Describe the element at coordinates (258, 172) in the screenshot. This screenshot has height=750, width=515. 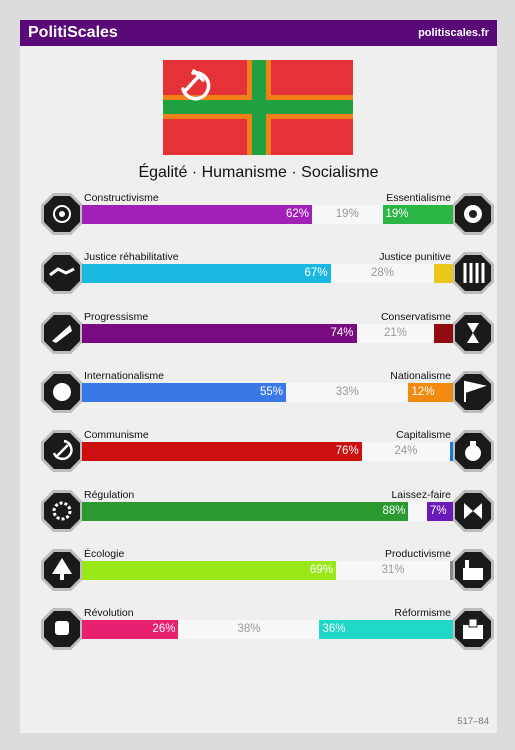
I see `subtitle: Égalité · Humanisme · Socialisme` at that location.